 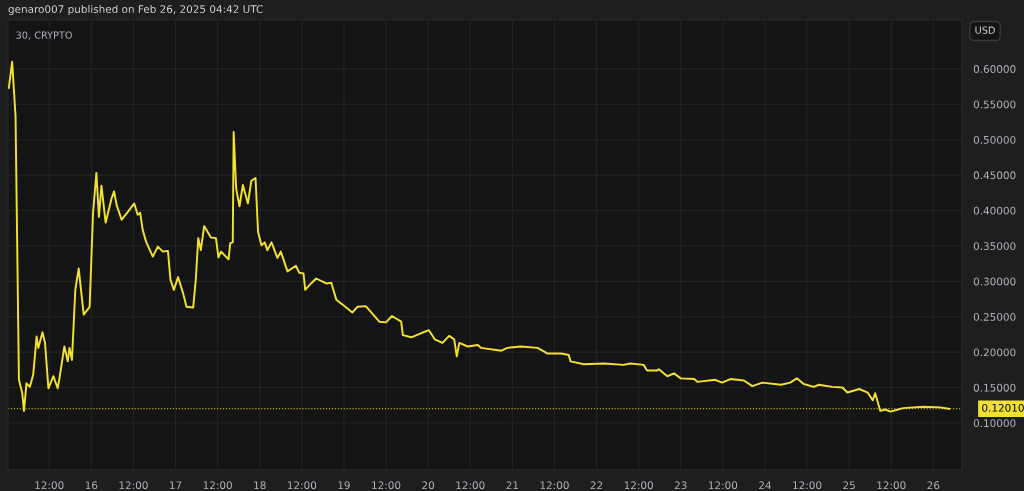 I want to click on y-tick-label: 0.15000, so click(x=994, y=387).